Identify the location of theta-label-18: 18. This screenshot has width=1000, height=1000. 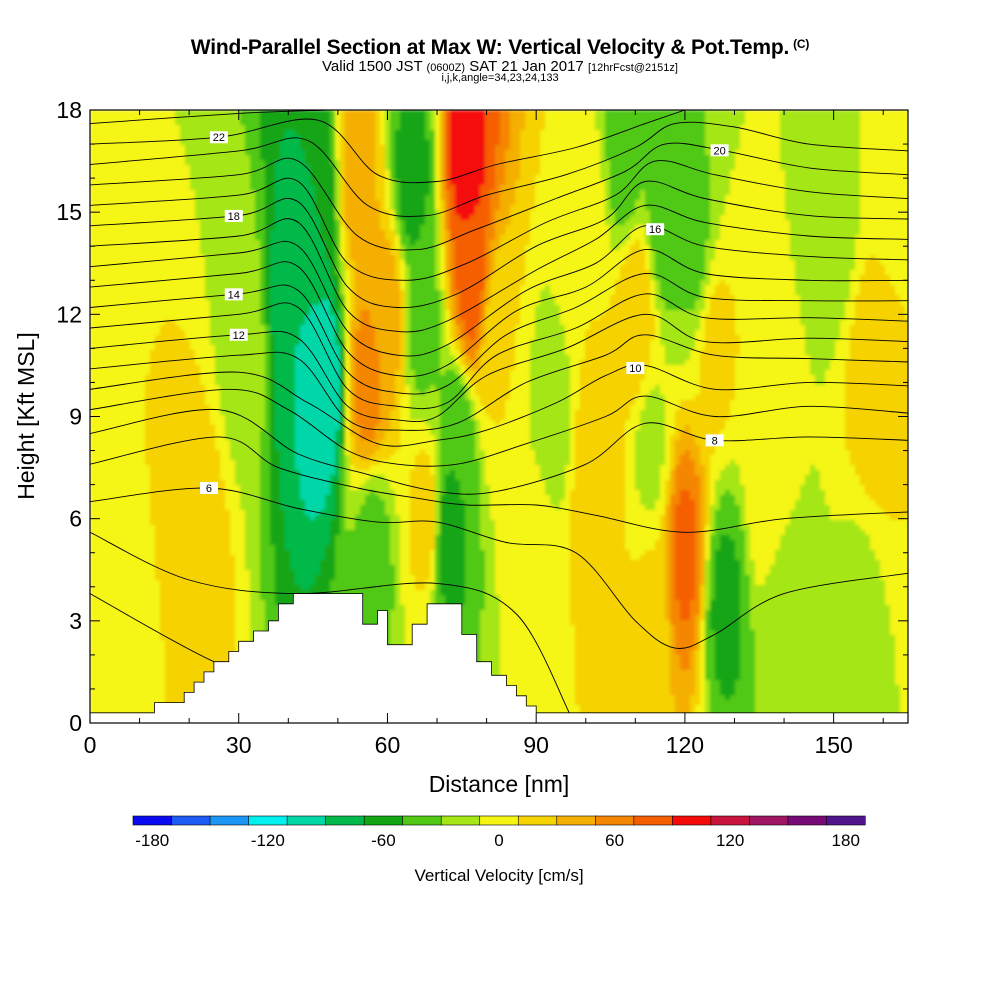
(234, 216).